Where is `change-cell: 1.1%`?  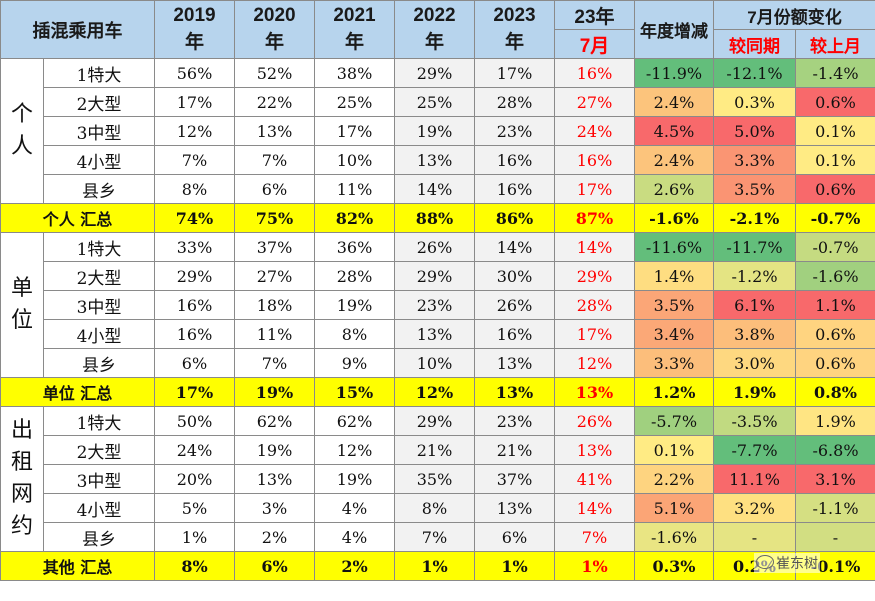
change-cell: 1.1% is located at coordinates (835, 305).